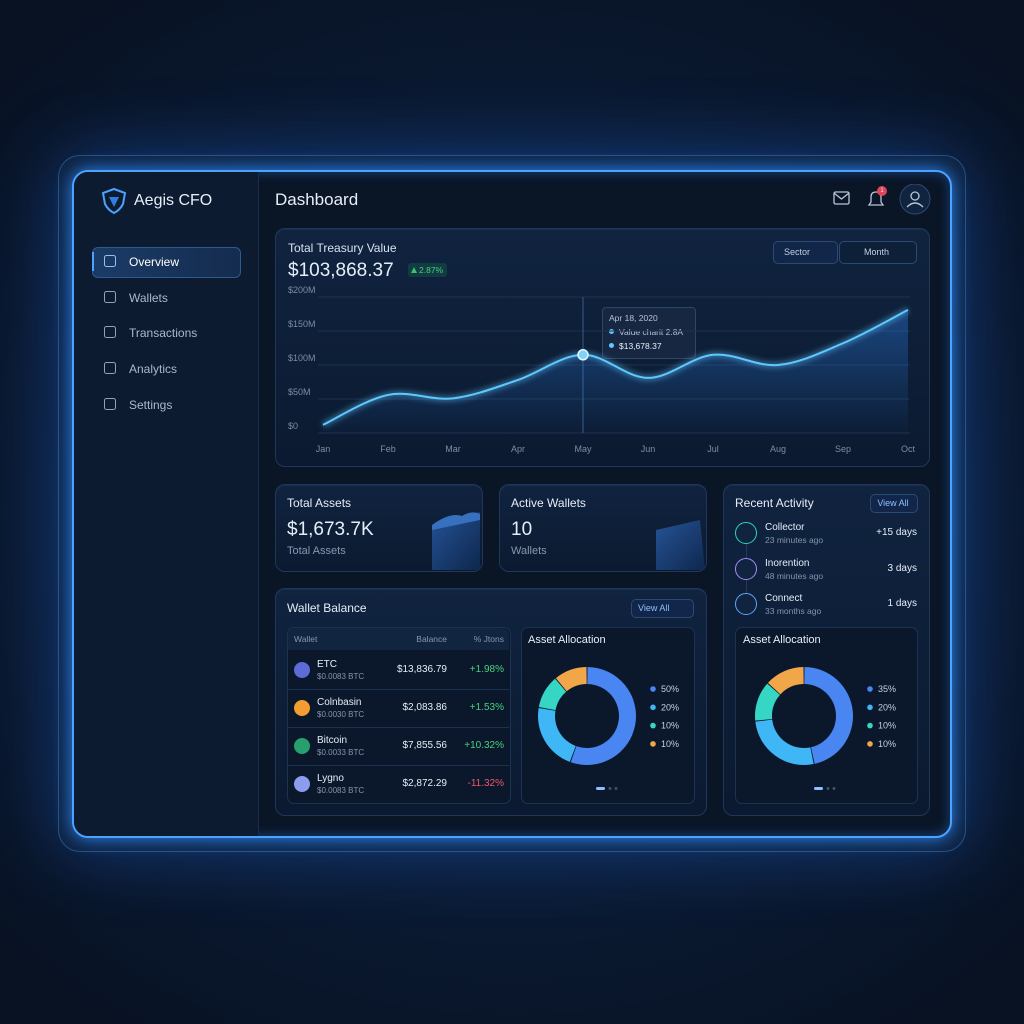 The image size is (1024, 1024). Describe the element at coordinates (163, 333) in the screenshot. I see `nav-label: Transactions` at that location.